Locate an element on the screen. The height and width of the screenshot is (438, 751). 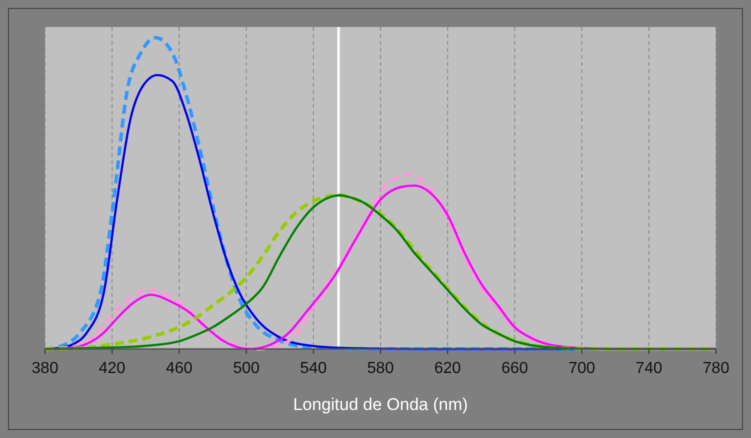
x-tick-label: 420 is located at coordinates (112, 368).